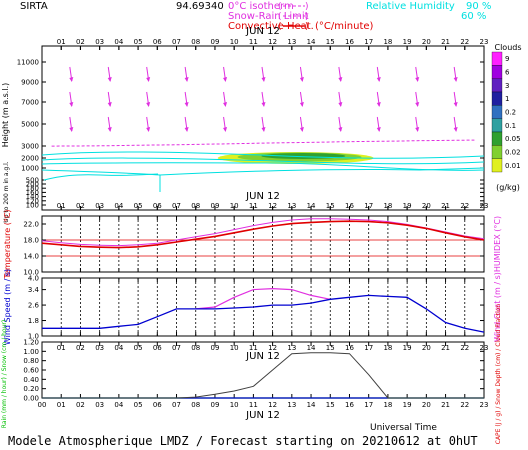  I want to click on wind-ytick-label: 2.6, so click(34, 306).